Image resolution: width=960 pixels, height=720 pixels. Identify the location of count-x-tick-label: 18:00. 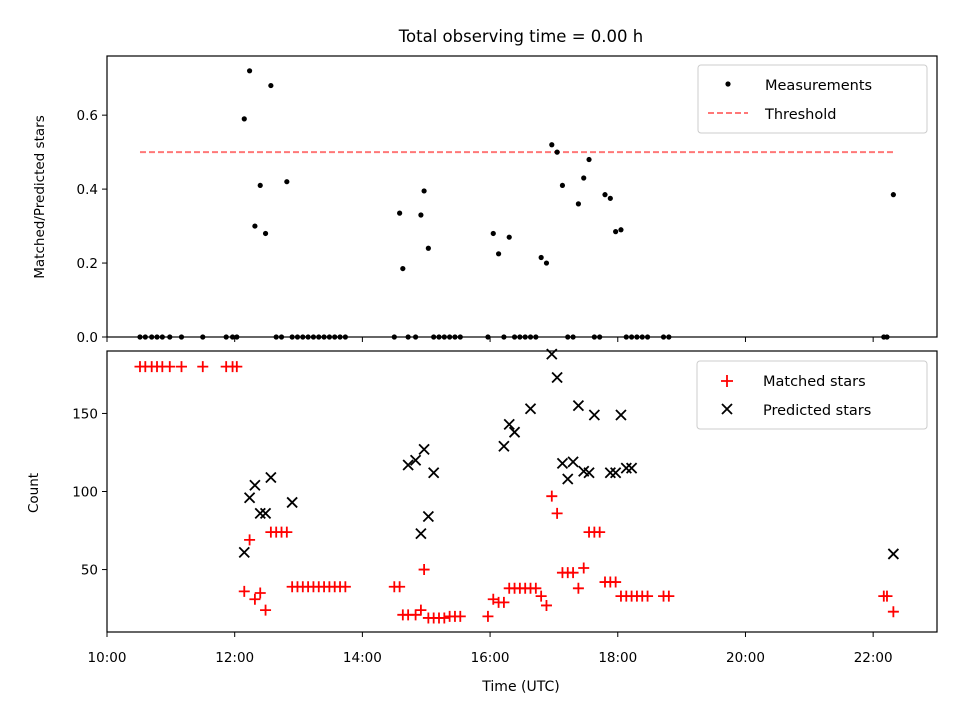
(617, 658).